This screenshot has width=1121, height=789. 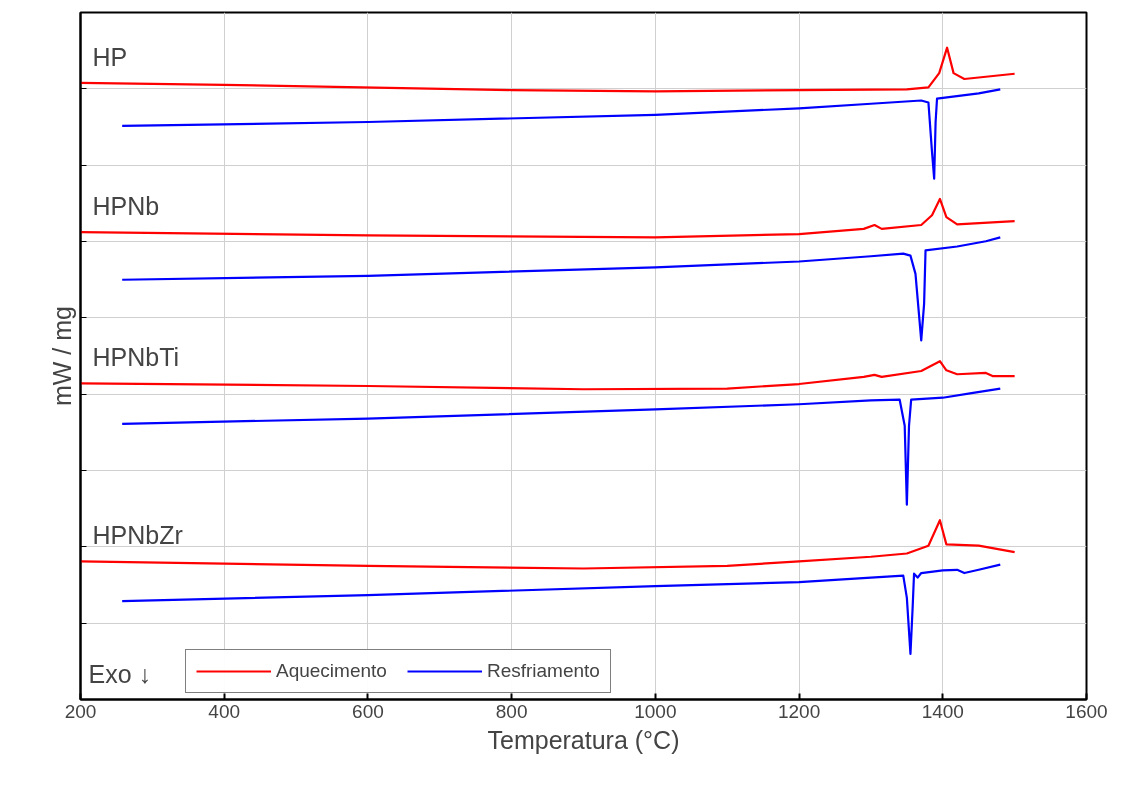 I want to click on x-tick-label: 1200, so click(x=799, y=711).